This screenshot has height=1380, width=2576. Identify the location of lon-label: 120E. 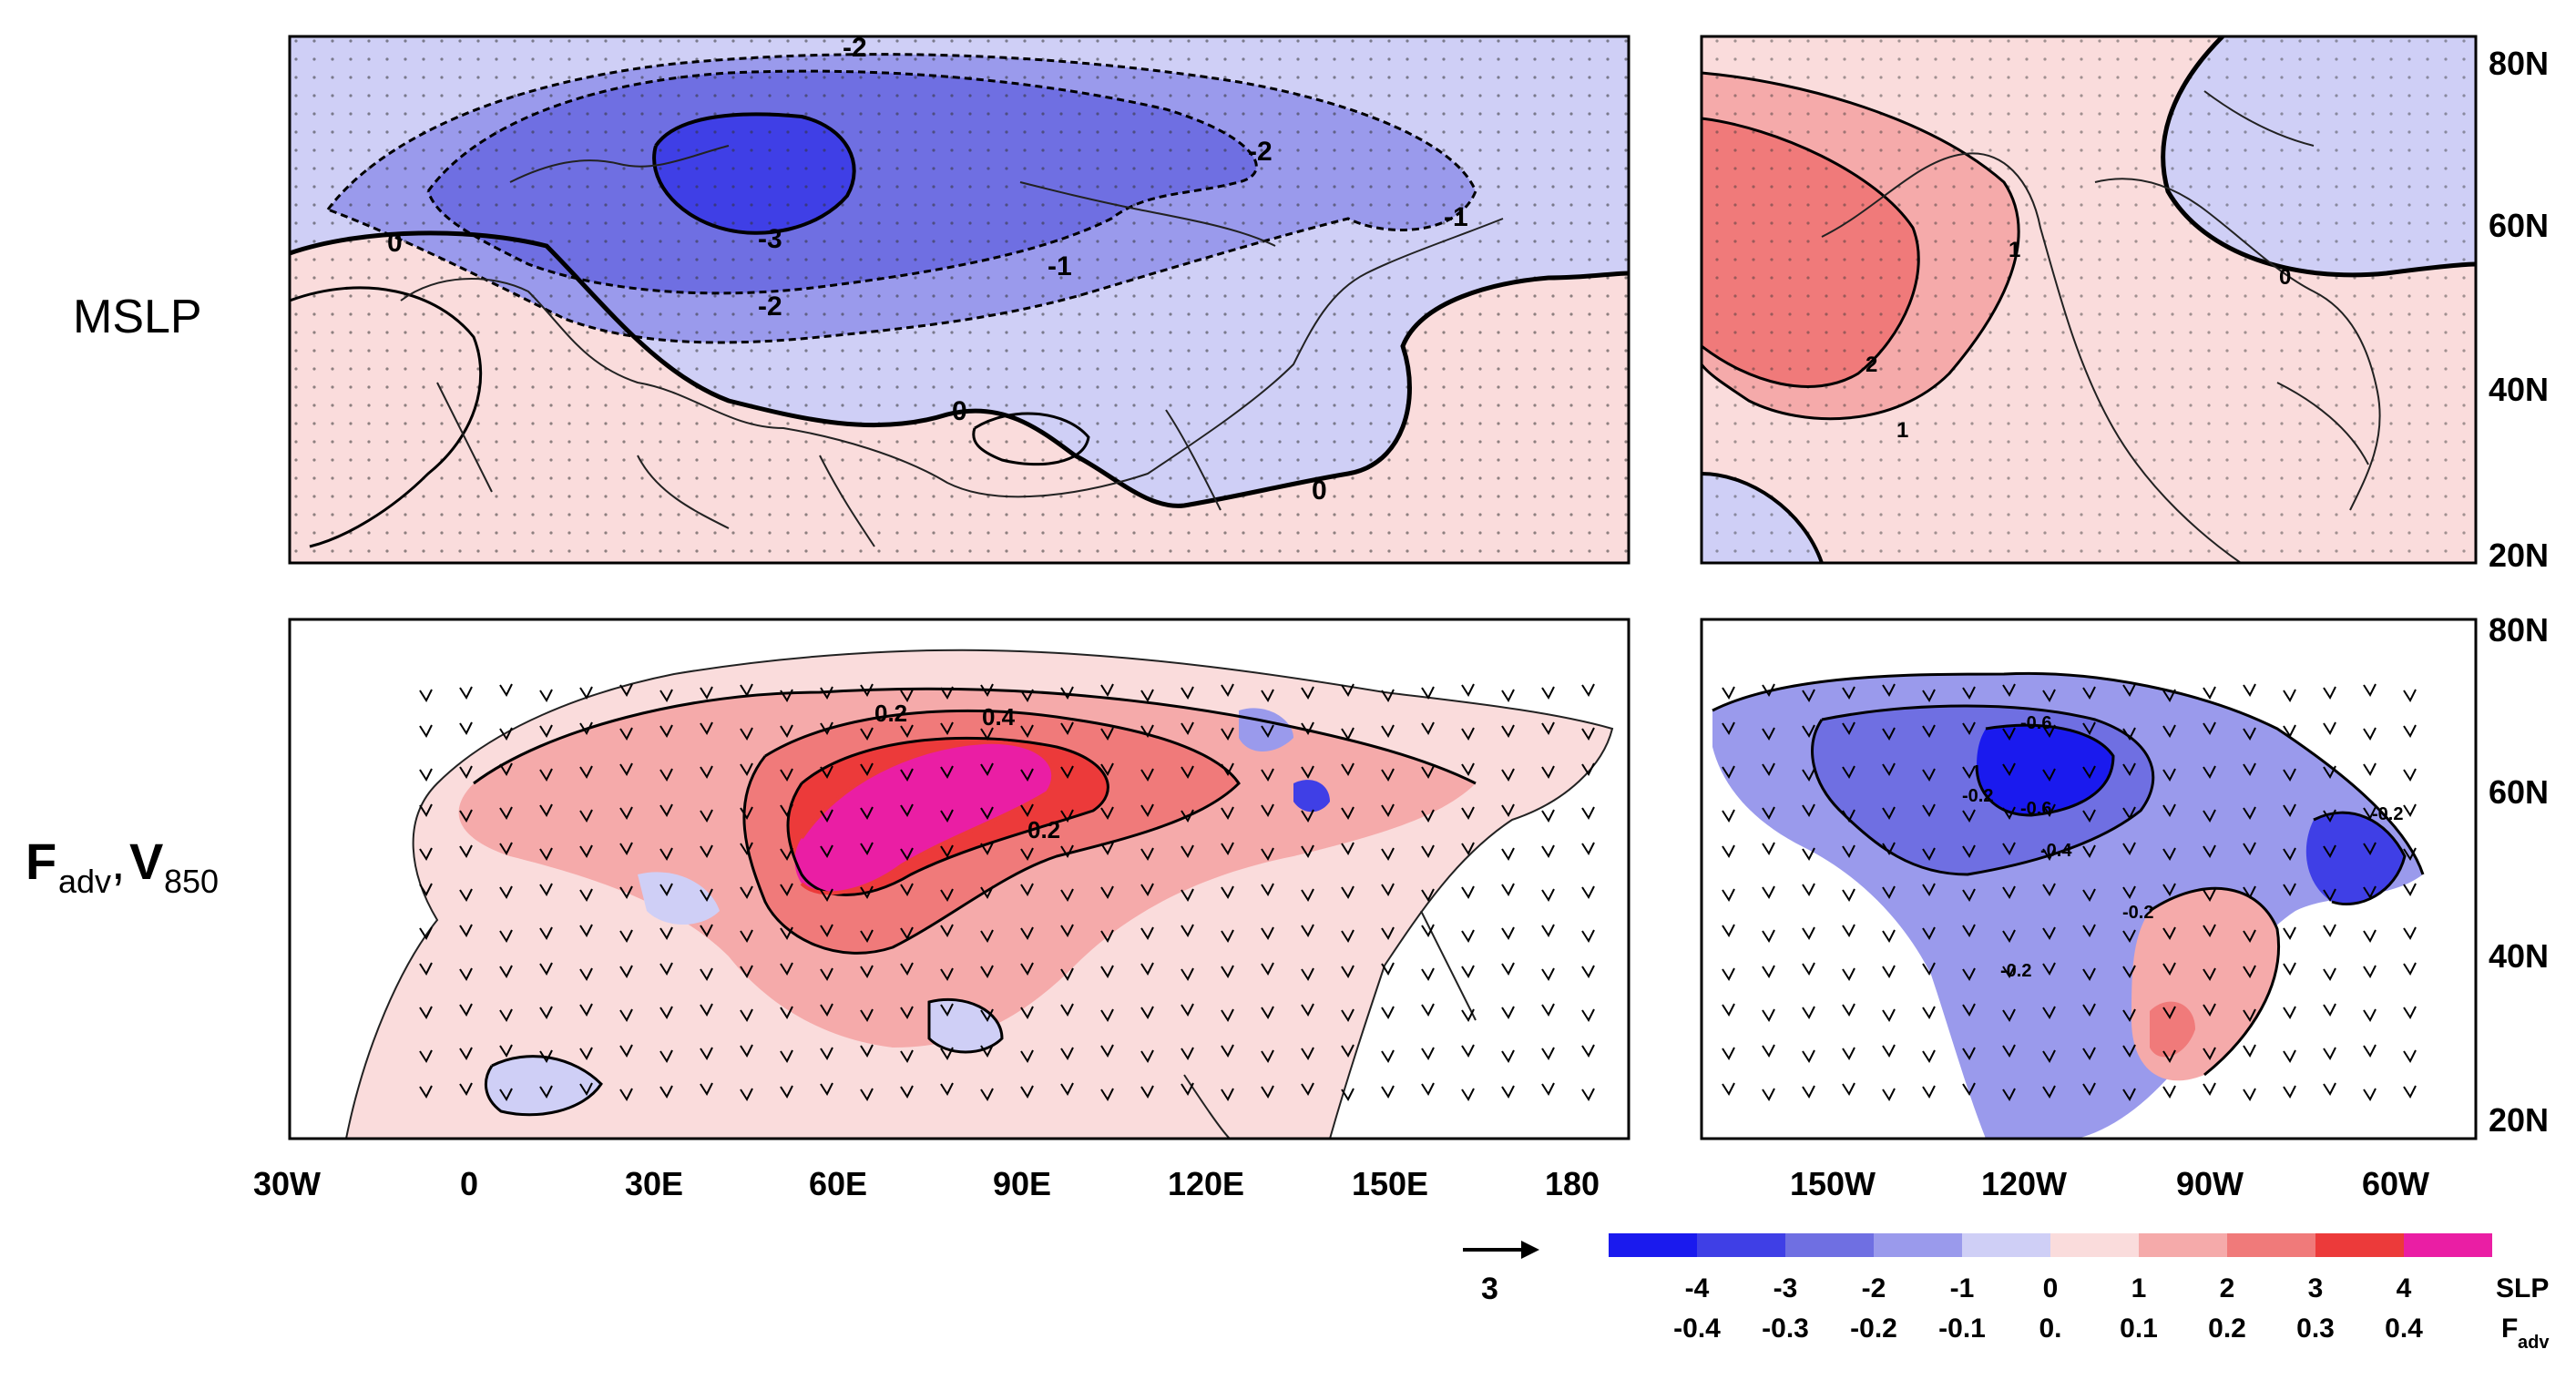
(1206, 1183).